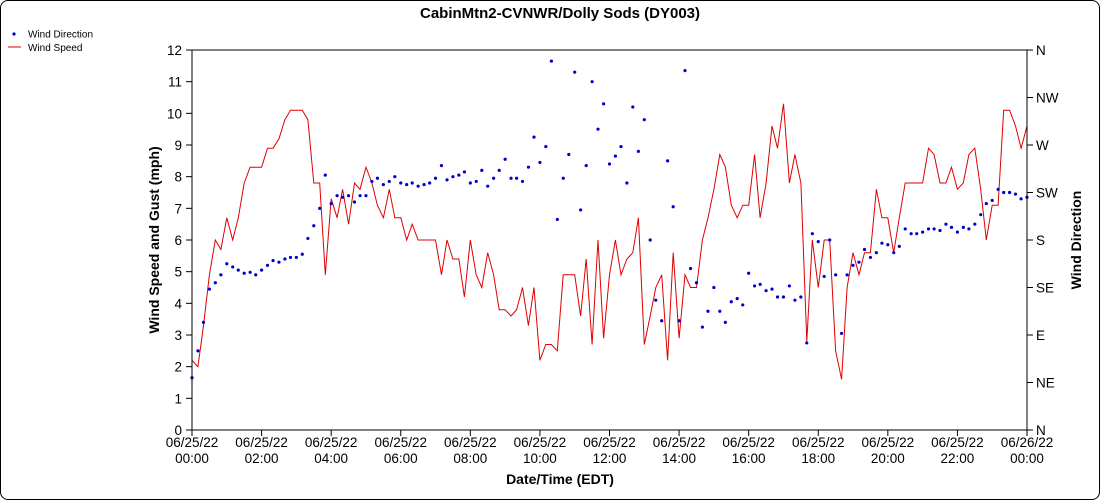  What do you see at coordinates (178, 177) in the screenshot?
I see `y-tick-label: 8` at bounding box center [178, 177].